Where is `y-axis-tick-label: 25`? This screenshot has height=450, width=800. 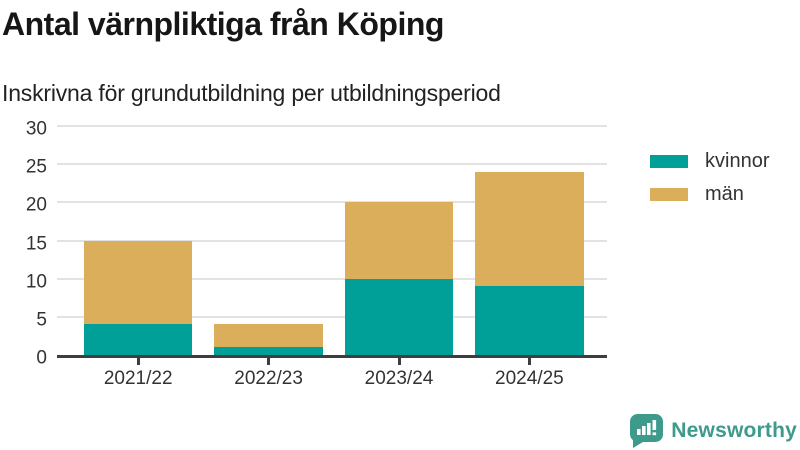
y-axis-tick-label: 25 is located at coordinates (36, 167).